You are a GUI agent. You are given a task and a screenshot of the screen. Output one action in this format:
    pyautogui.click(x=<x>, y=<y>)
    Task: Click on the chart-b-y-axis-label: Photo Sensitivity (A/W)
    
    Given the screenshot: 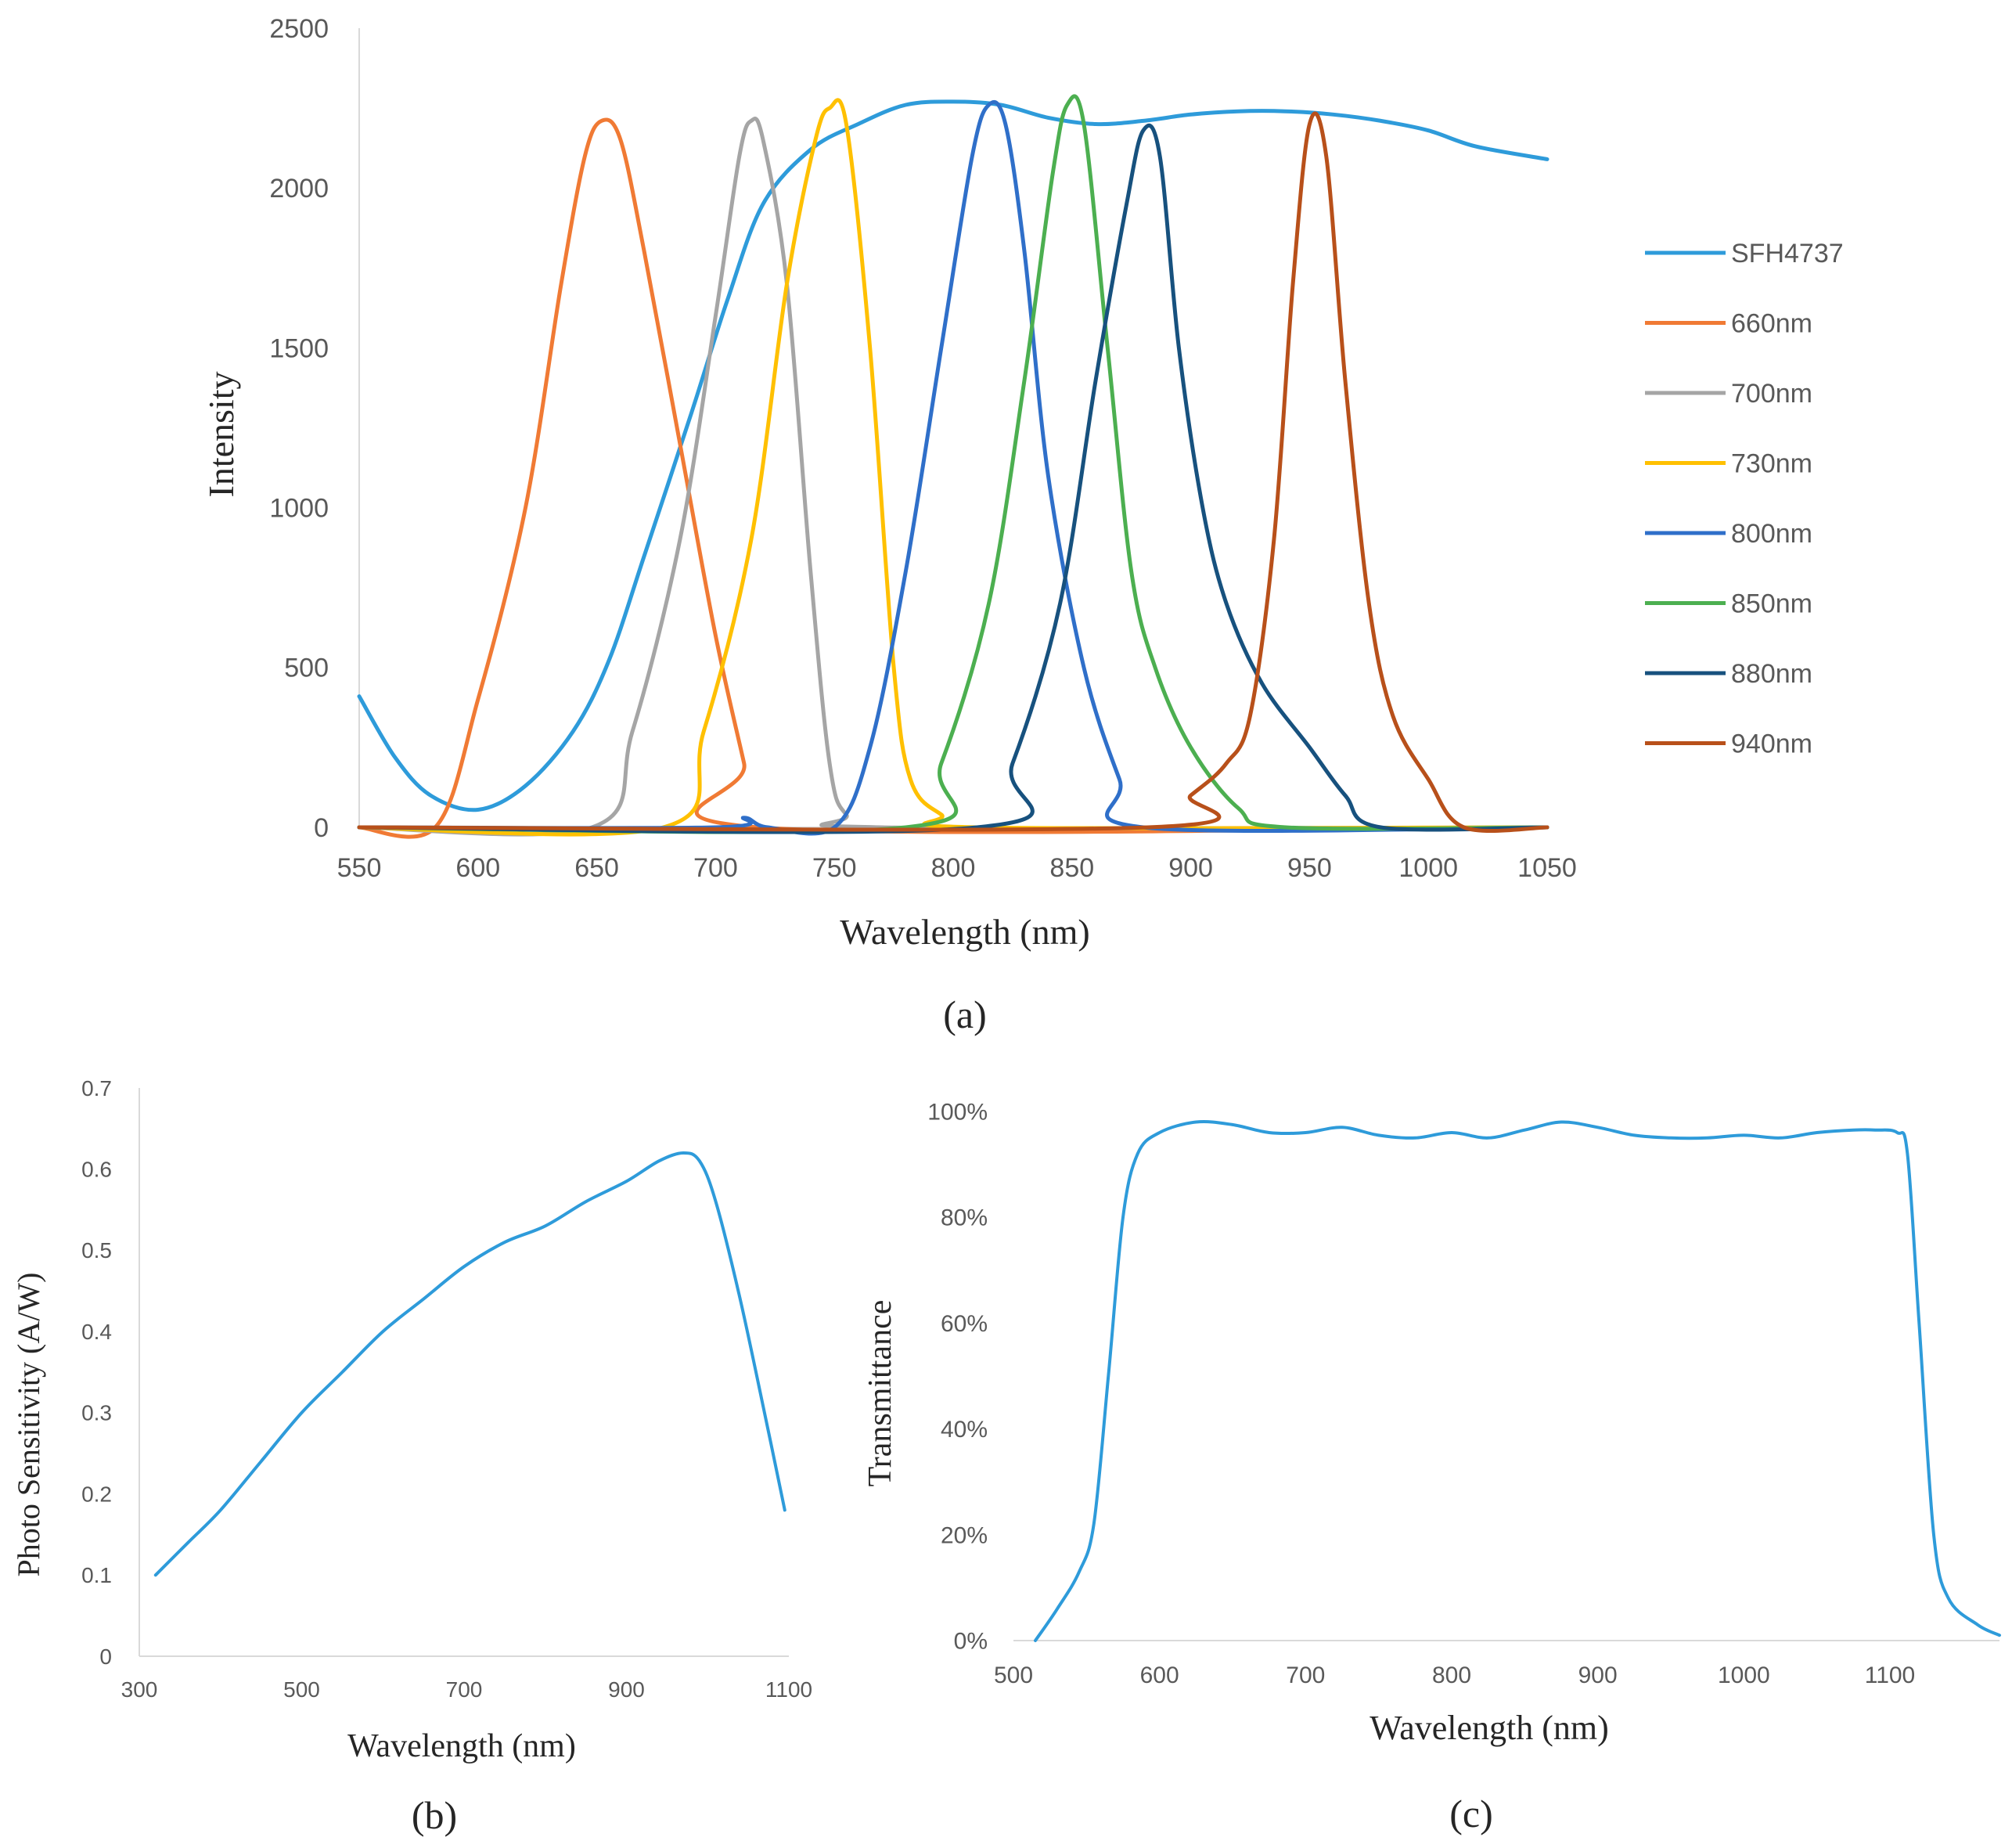 What is the action you would take?
    pyautogui.click(x=28, y=1425)
    